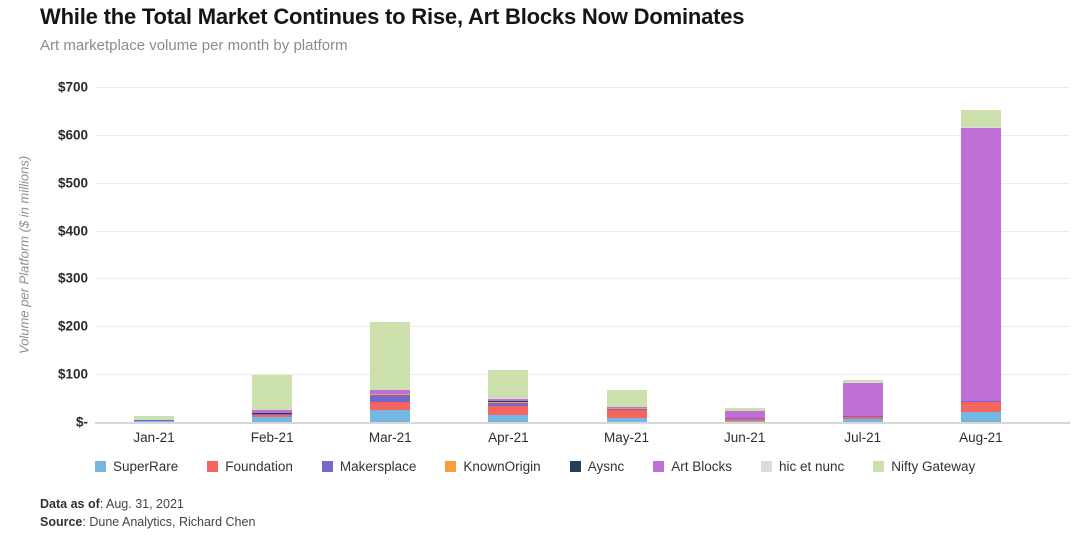 This screenshot has width=1080, height=546. Describe the element at coordinates (72, 135) in the screenshot. I see `y-tick-label: $600` at that location.